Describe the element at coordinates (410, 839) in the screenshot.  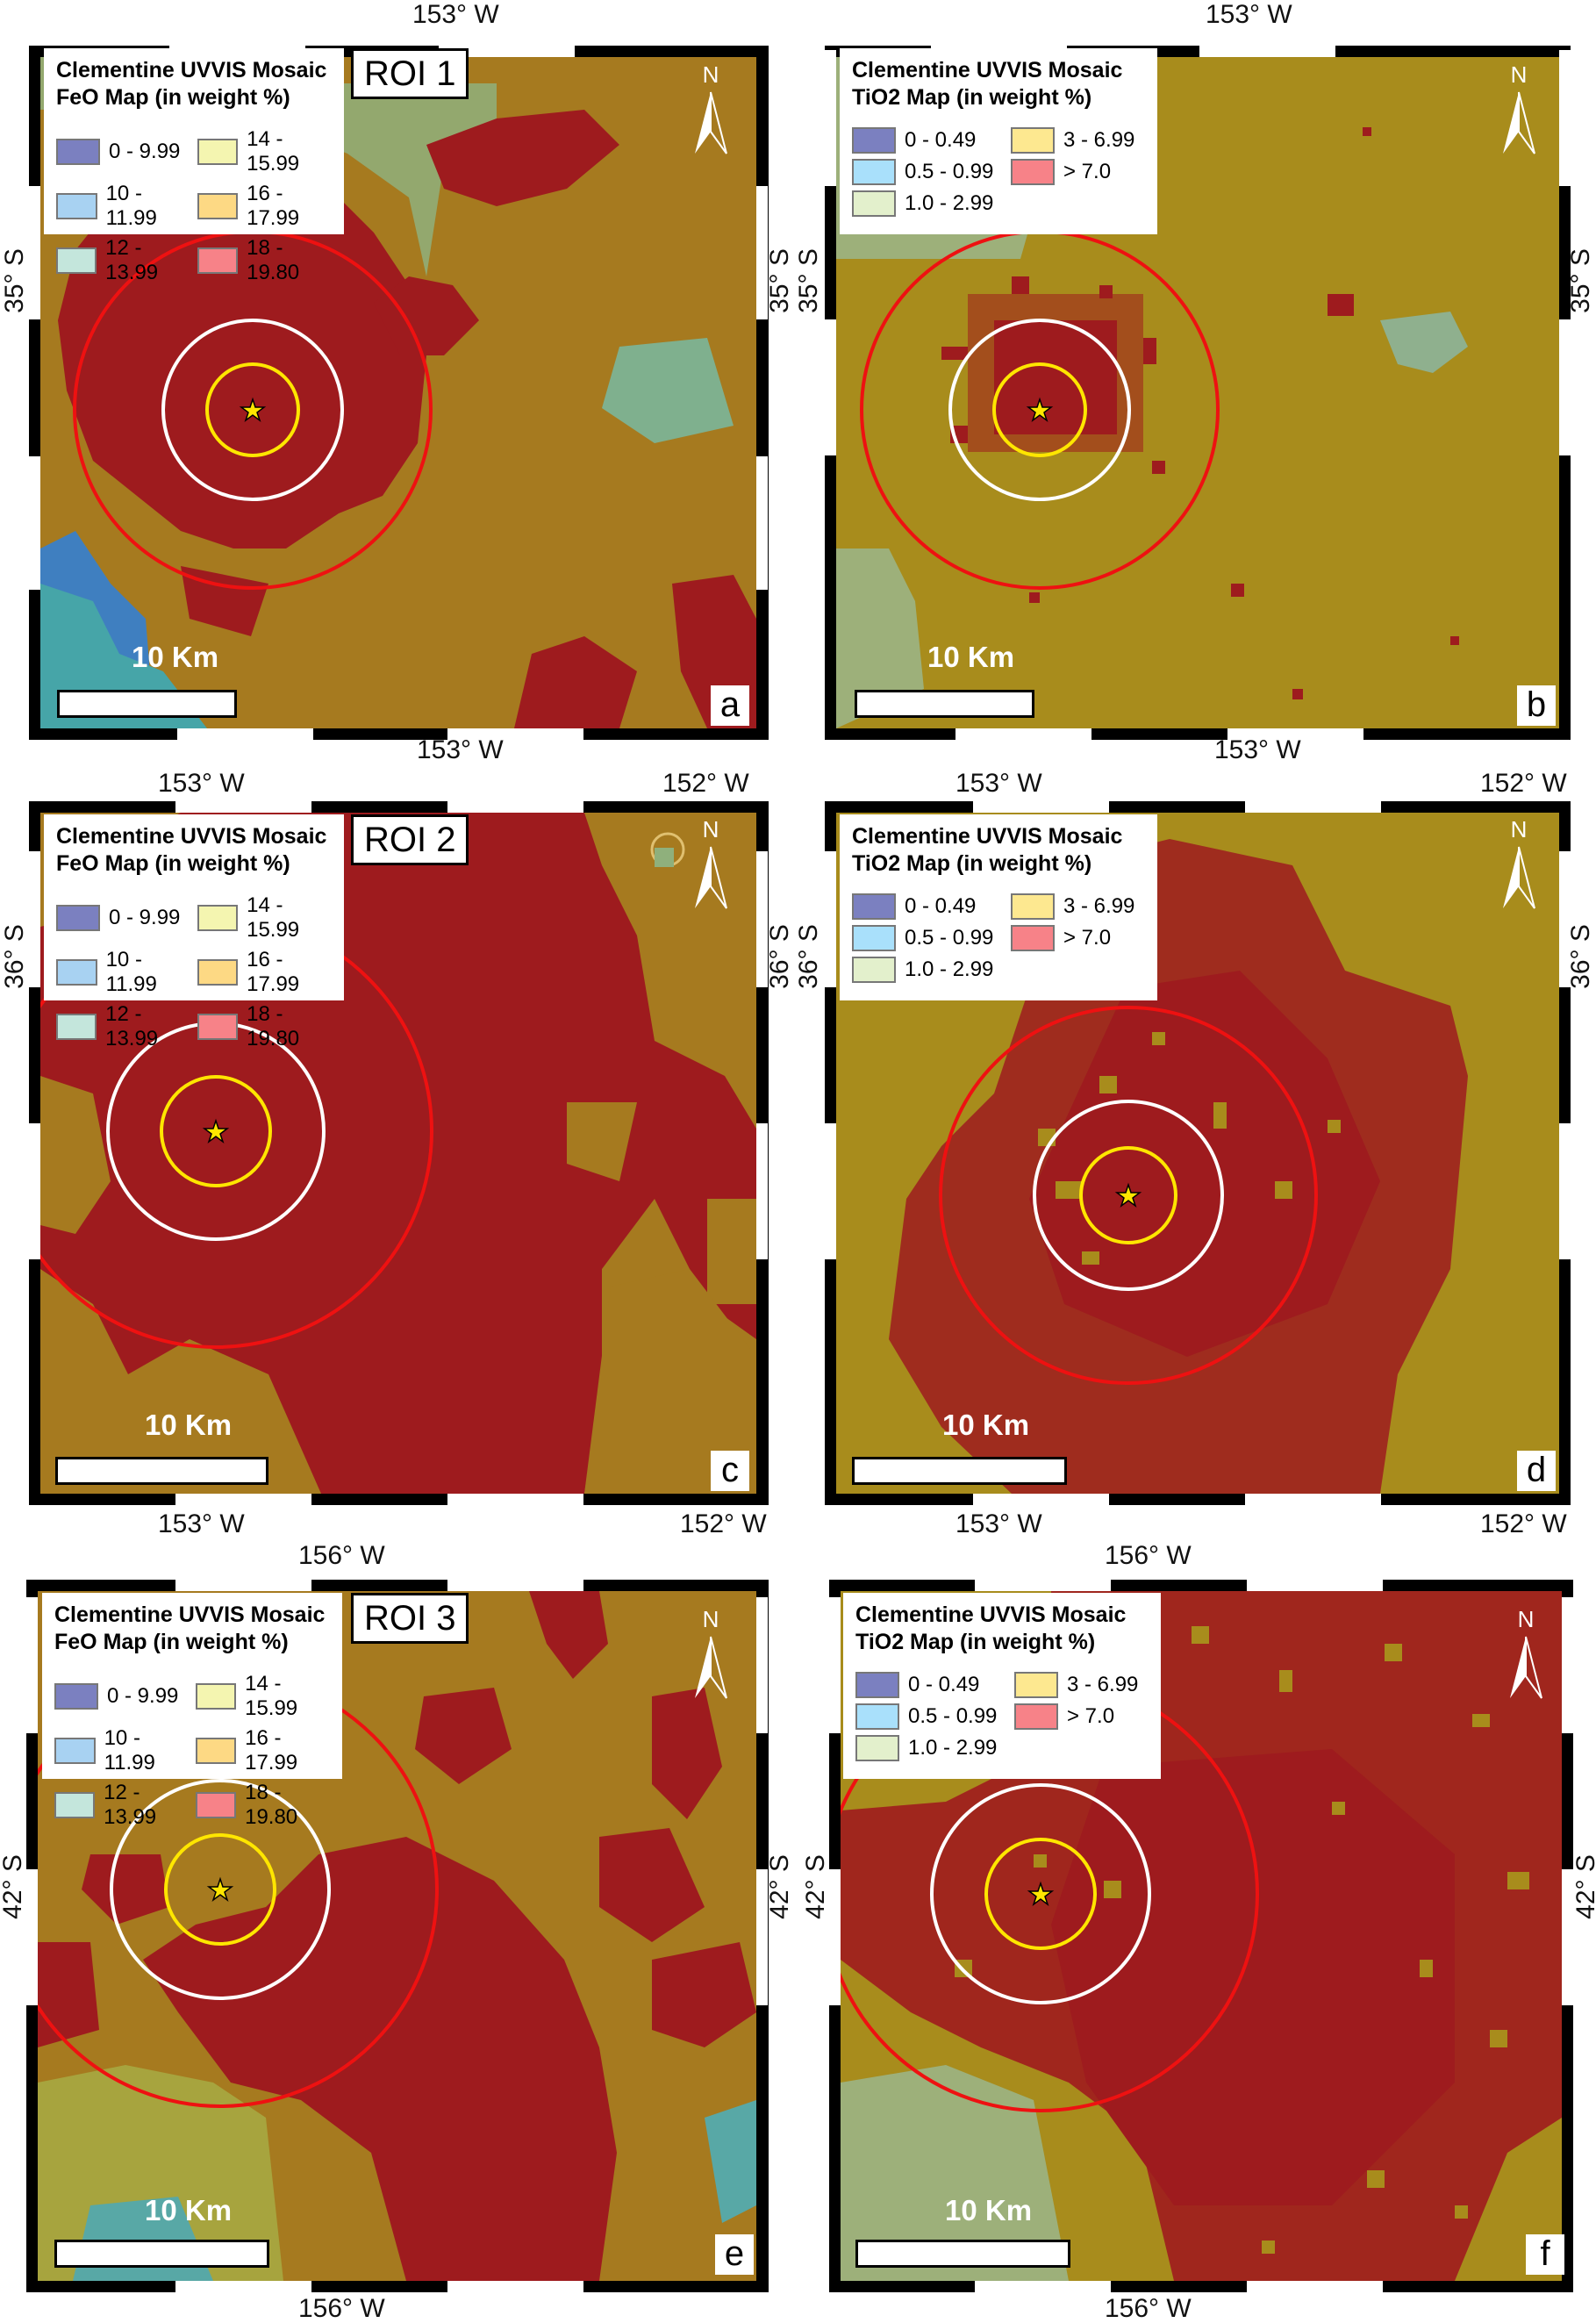
I see `roi-label: ROI 2` at that location.